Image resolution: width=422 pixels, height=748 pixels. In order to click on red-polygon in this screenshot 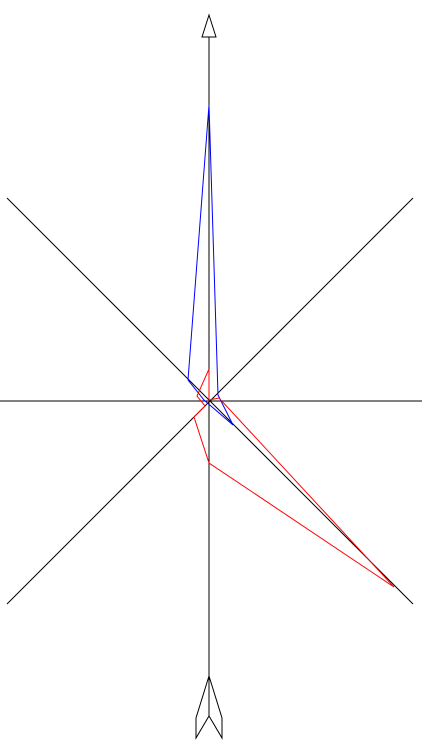, I will do `click(294, 478)`.